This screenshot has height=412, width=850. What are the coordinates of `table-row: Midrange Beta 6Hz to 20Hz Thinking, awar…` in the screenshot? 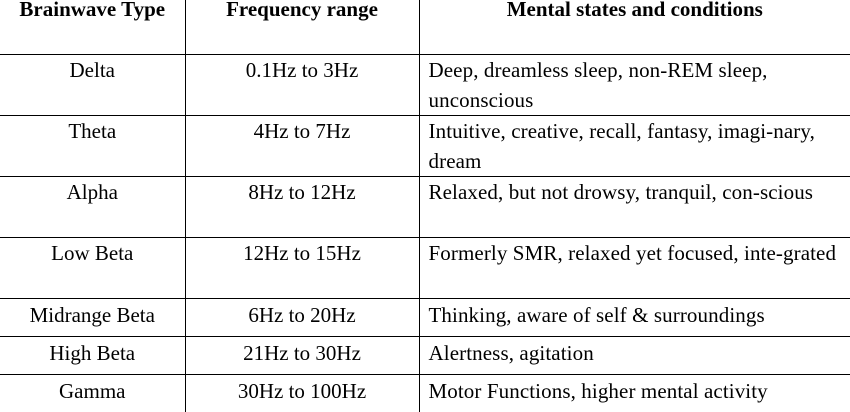 It's located at (425, 318).